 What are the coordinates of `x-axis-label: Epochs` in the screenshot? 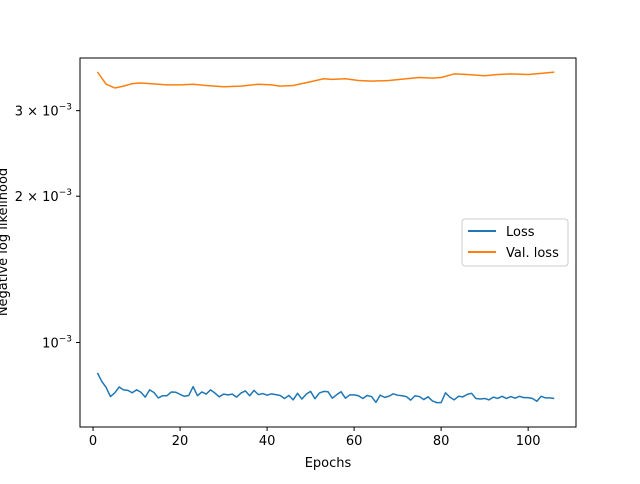 It's located at (328, 463).